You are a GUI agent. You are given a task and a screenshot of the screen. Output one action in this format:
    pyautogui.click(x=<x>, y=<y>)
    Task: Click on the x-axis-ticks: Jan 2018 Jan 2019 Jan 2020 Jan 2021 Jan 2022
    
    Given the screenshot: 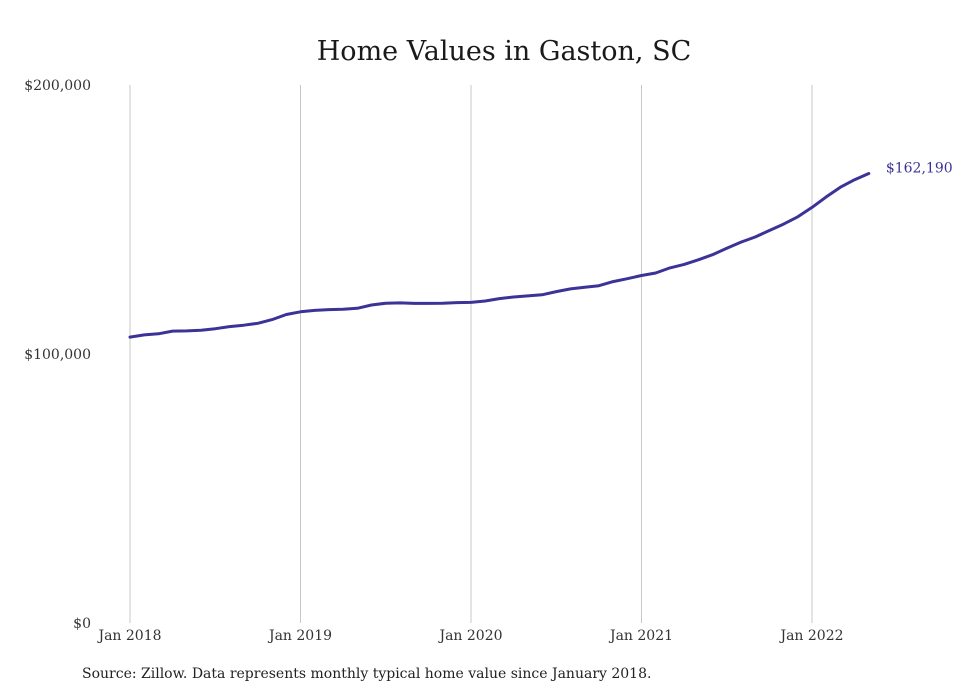 What is the action you would take?
    pyautogui.click(x=469, y=636)
    